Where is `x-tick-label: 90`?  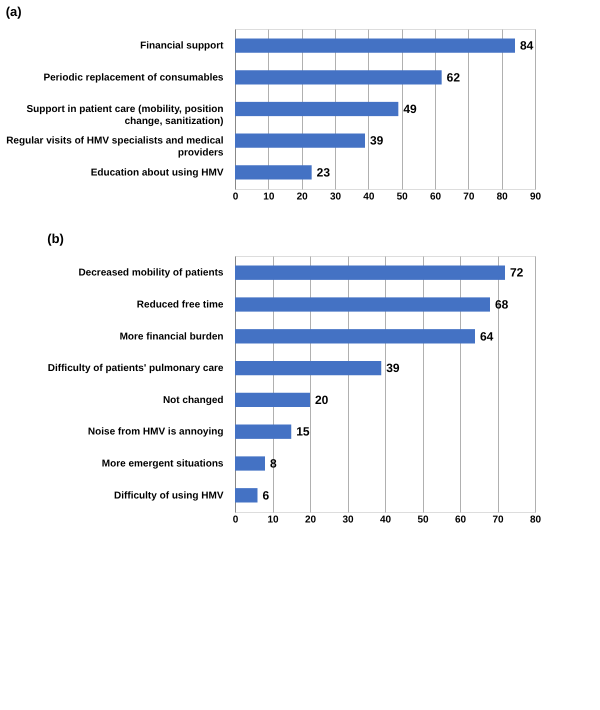
x-tick-label: 90 is located at coordinates (536, 197).